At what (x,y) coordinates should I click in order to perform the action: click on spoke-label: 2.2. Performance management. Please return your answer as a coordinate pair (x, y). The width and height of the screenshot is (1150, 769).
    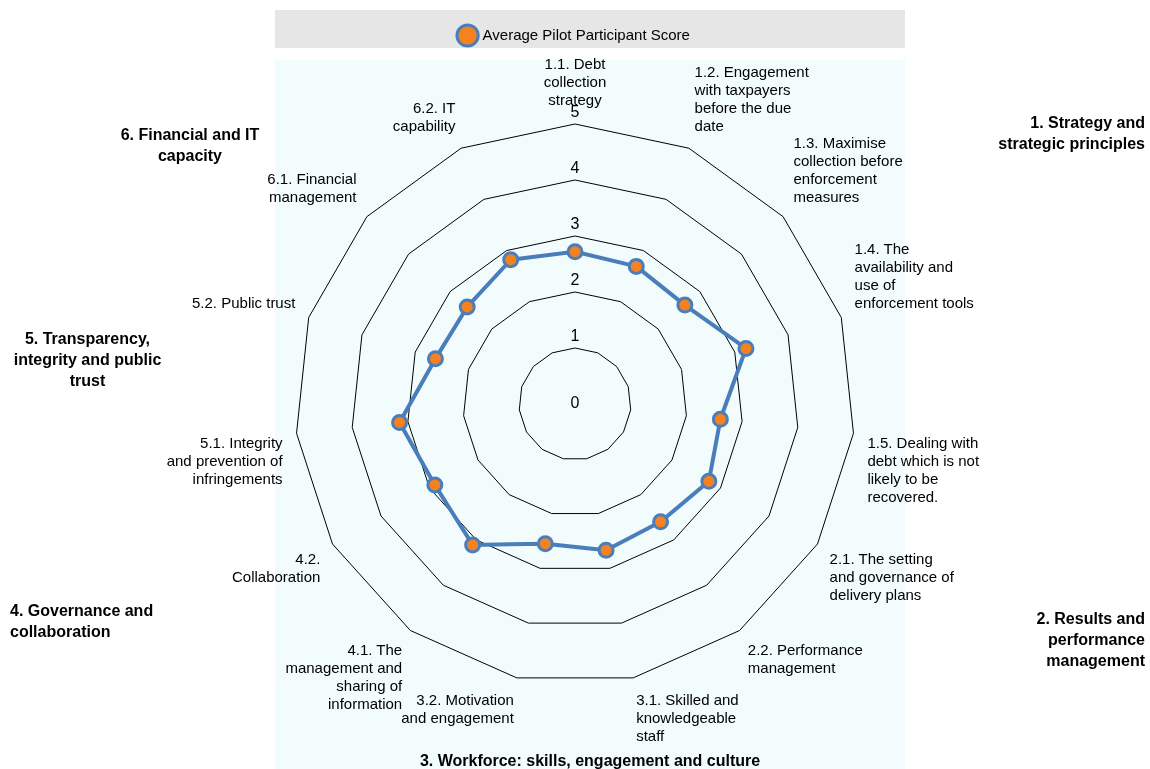
    Looking at the image, I should click on (805, 658).